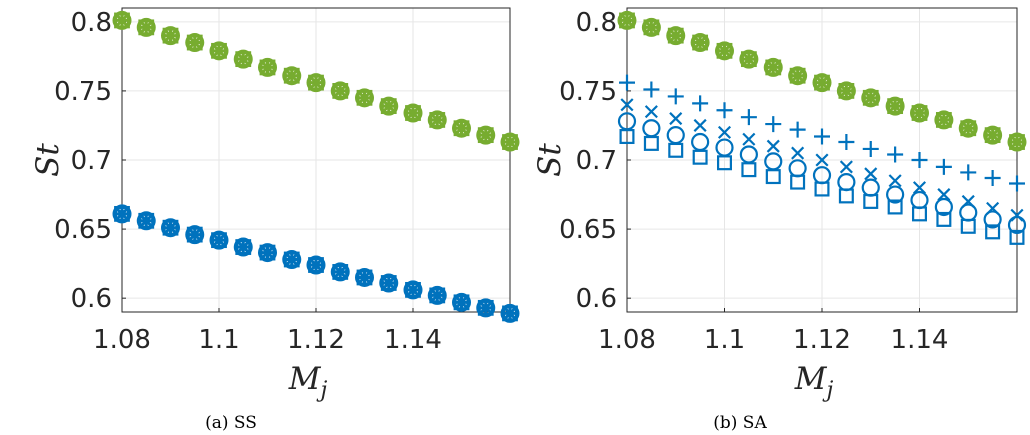 The image size is (1030, 435). What do you see at coordinates (596, 161) in the screenshot?
I see `y-tick-label: 0.7` at bounding box center [596, 161].